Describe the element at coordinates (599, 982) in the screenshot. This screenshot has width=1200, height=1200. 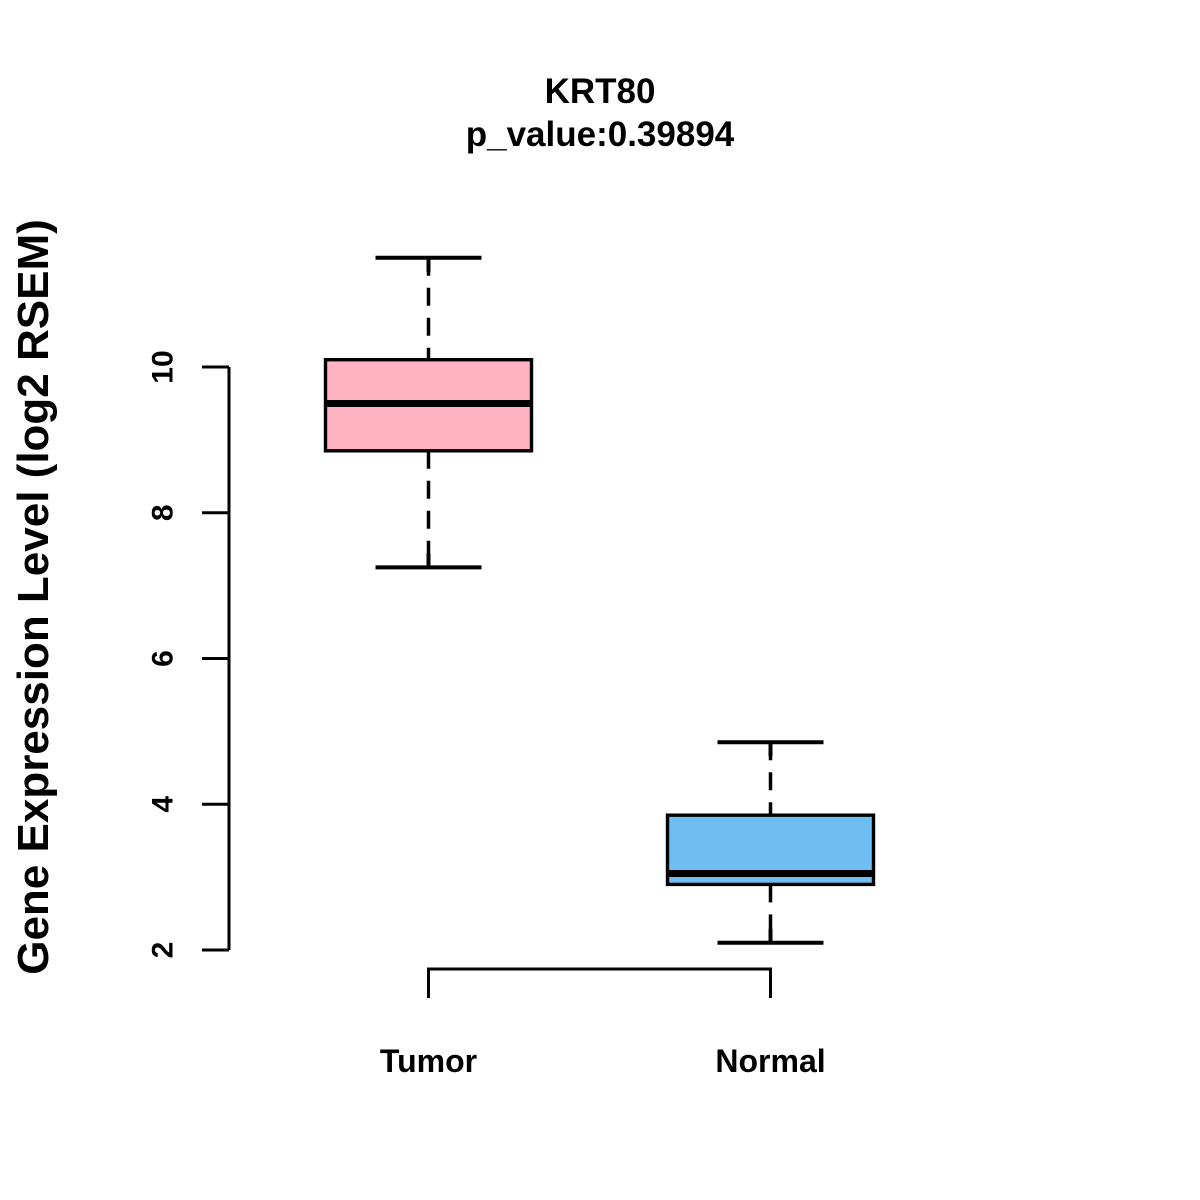
I see `comparison-bracket` at that location.